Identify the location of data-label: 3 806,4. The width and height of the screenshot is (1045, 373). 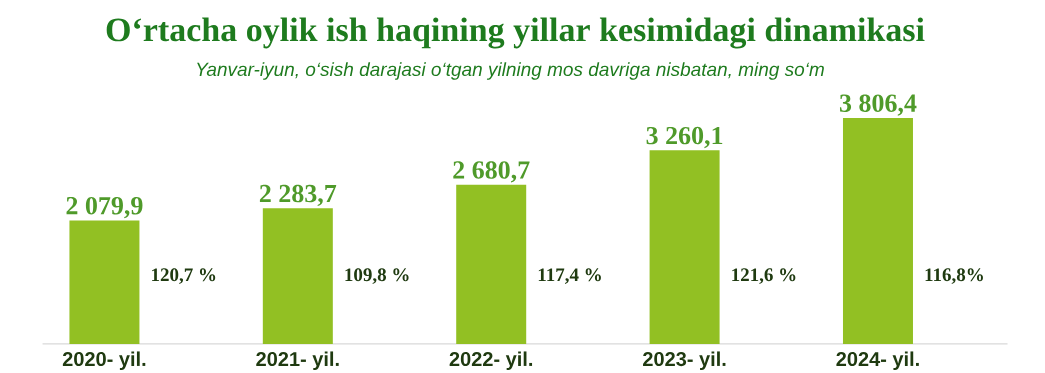
(878, 105).